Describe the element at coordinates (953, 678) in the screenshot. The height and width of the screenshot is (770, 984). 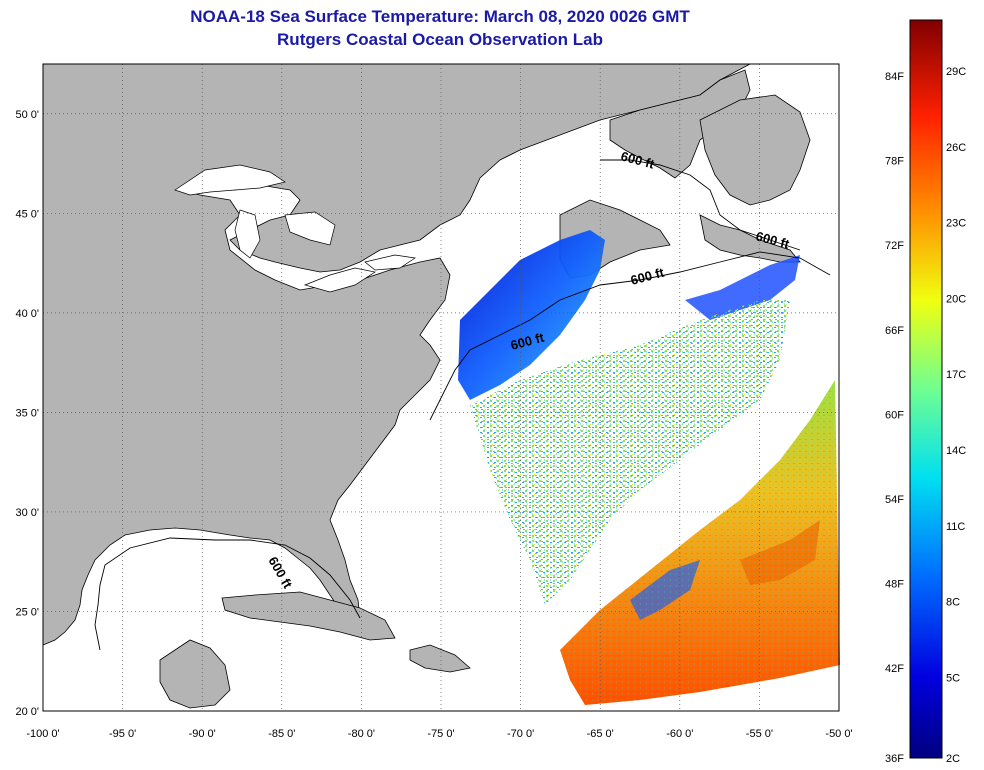
I see `colorbar-c-label: 5C` at that location.